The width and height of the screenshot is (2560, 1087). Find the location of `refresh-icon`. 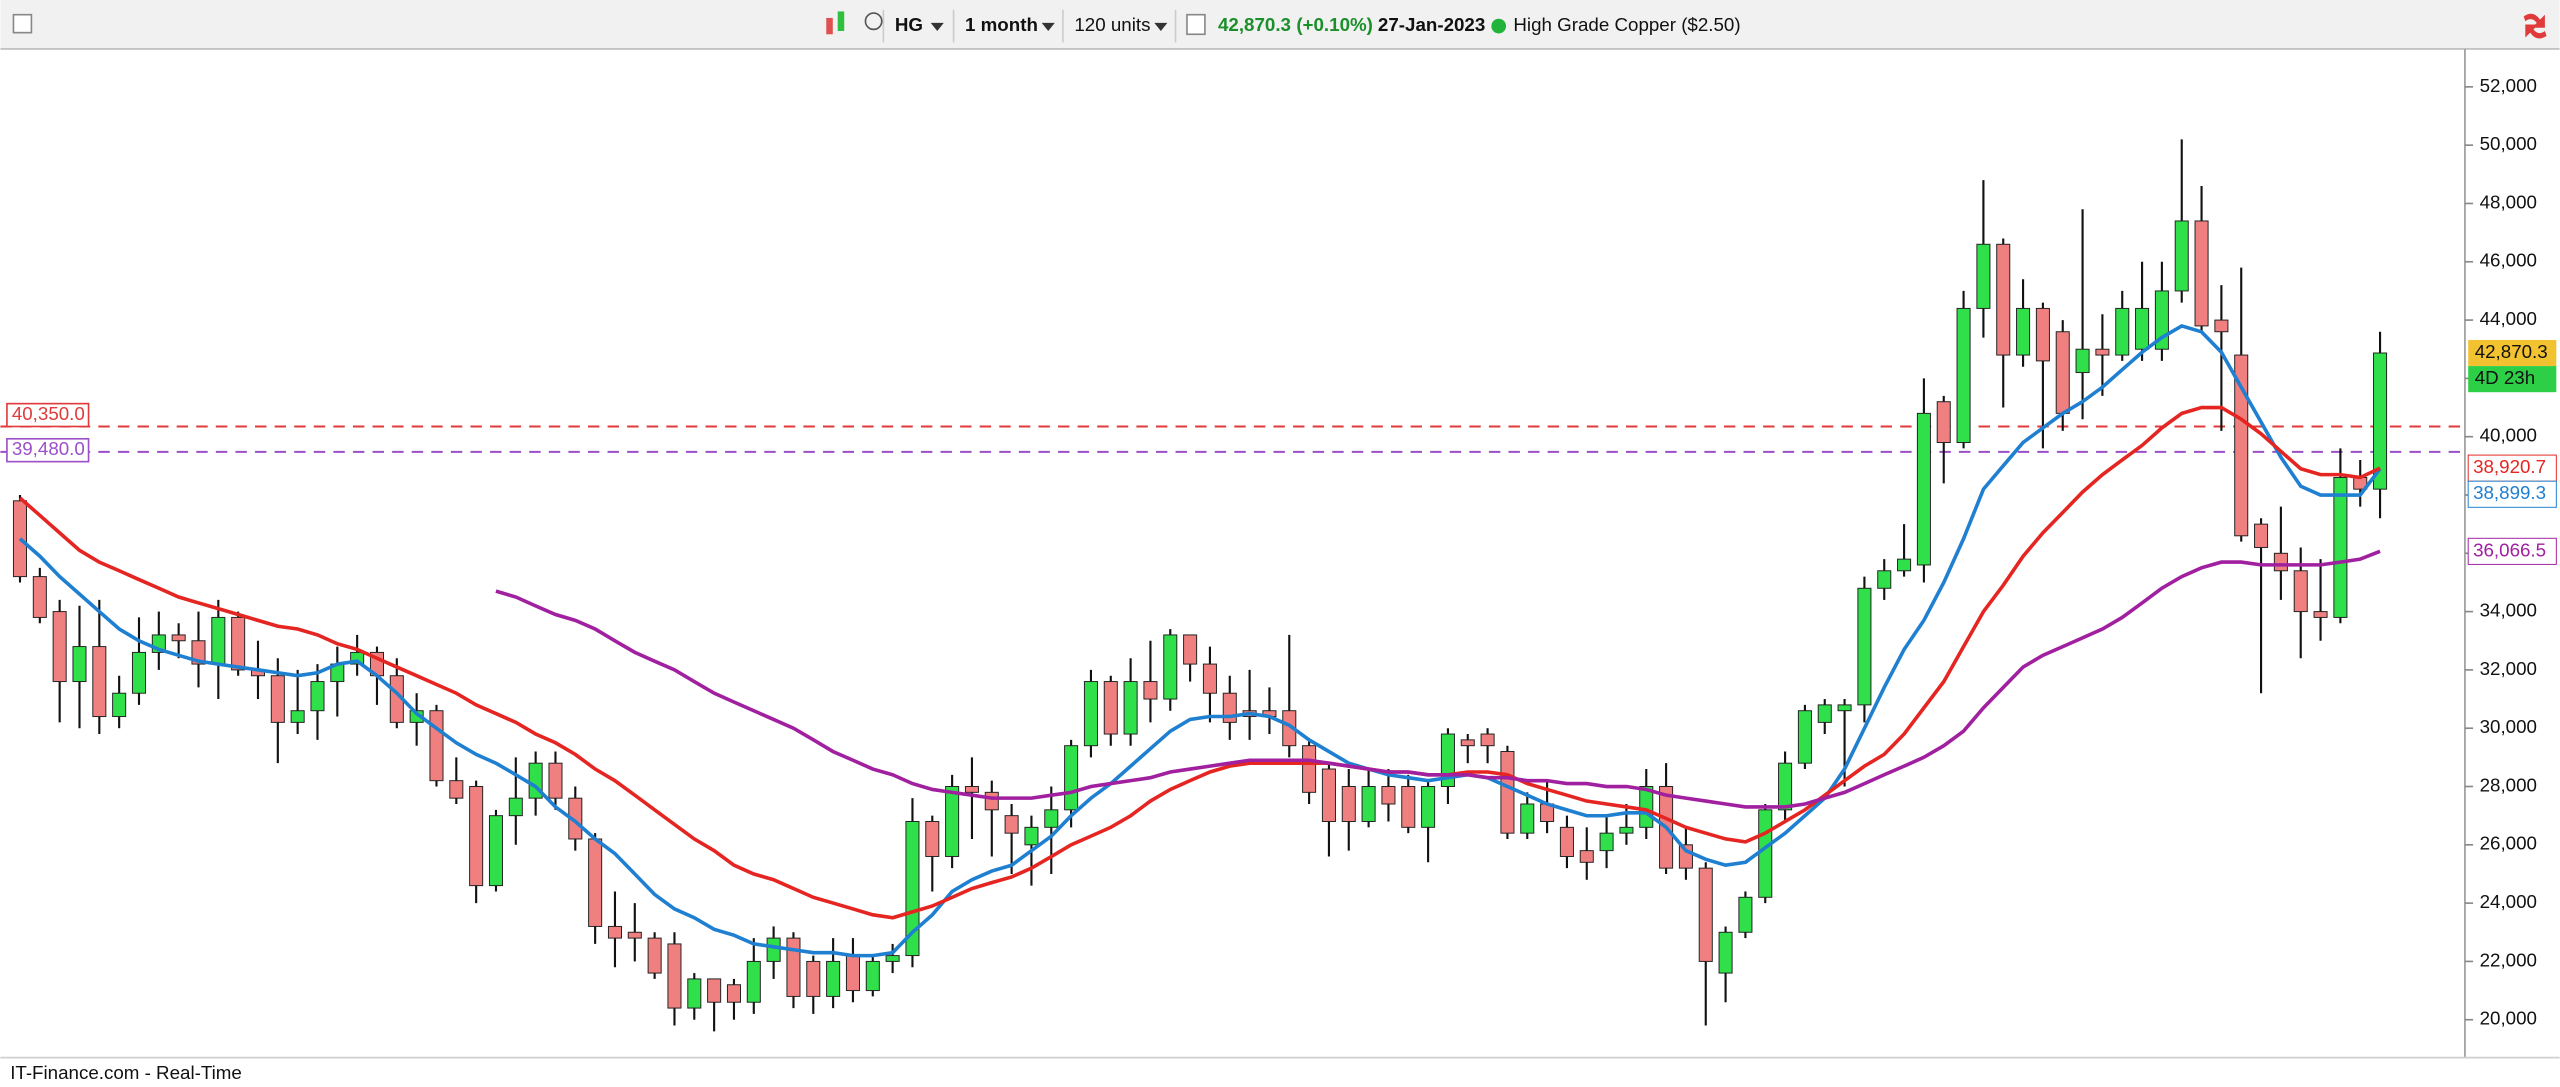

refresh-icon is located at coordinates (2535, 26).